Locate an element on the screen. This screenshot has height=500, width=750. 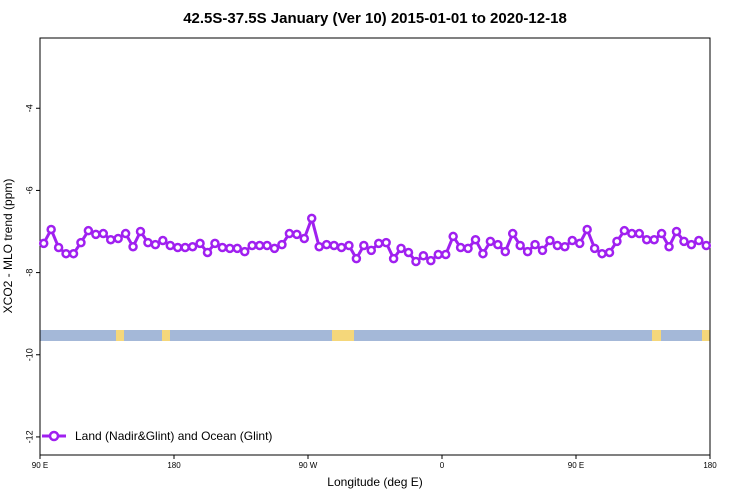
y-tick-label: -8 is located at coordinates (29, 273).